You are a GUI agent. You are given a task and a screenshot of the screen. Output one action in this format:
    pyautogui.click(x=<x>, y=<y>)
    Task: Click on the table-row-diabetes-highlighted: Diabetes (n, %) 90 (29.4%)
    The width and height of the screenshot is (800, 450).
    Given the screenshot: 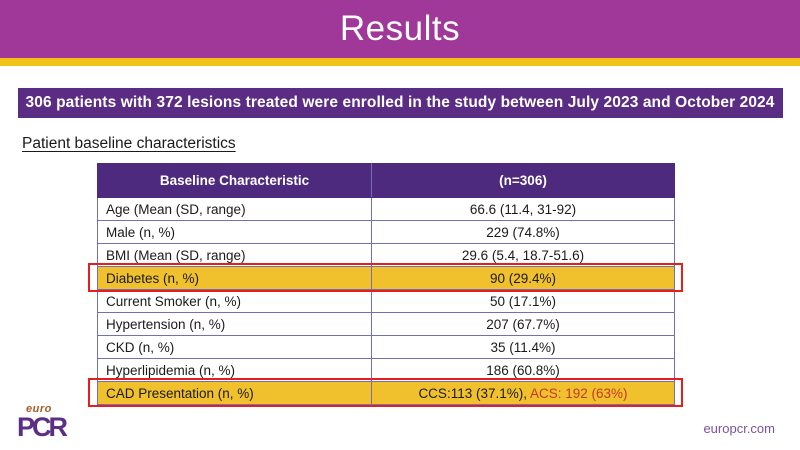 What is the action you would take?
    pyautogui.click(x=386, y=278)
    